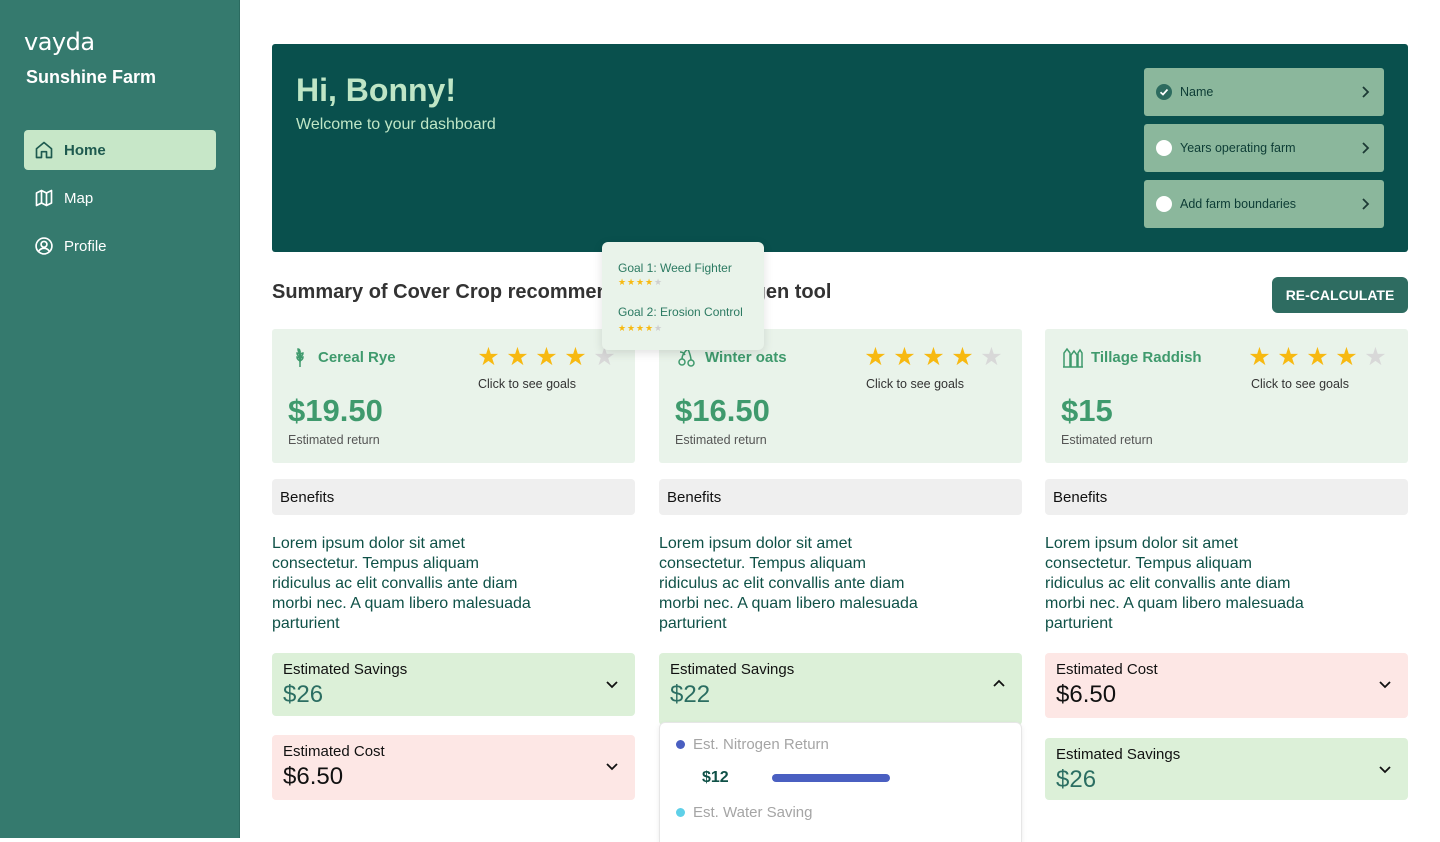  Describe the element at coordinates (120, 150) in the screenshot. I see `sidebar-item-home: Home` at that location.